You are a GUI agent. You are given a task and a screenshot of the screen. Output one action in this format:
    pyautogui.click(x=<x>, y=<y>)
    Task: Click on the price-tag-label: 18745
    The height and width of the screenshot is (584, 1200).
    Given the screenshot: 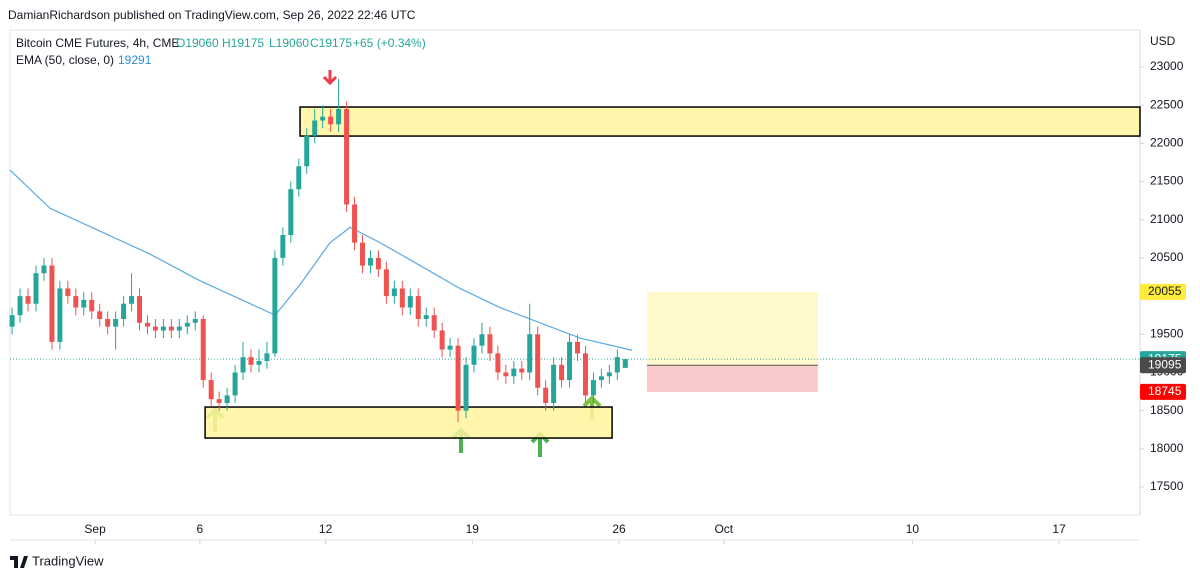 What is the action you would take?
    pyautogui.click(x=1165, y=391)
    